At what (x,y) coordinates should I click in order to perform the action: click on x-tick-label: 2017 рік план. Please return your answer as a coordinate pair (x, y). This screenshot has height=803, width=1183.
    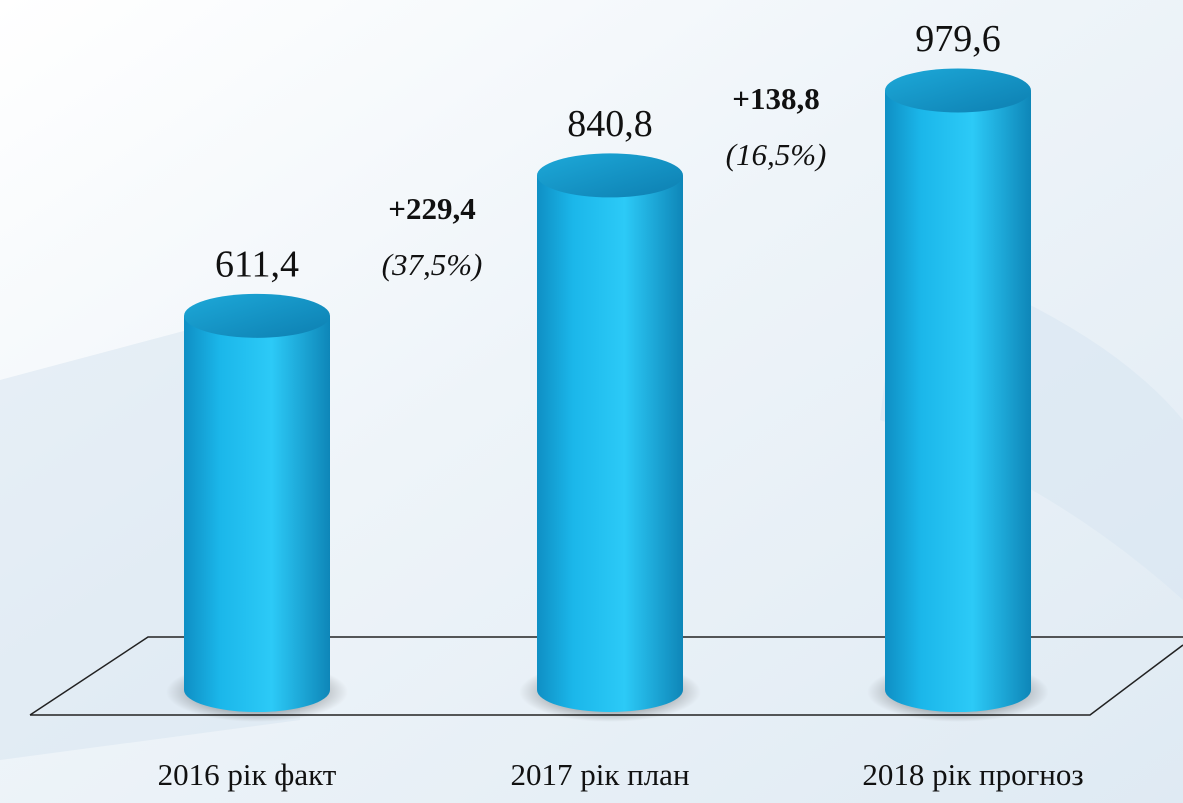
    Looking at the image, I should click on (599, 774).